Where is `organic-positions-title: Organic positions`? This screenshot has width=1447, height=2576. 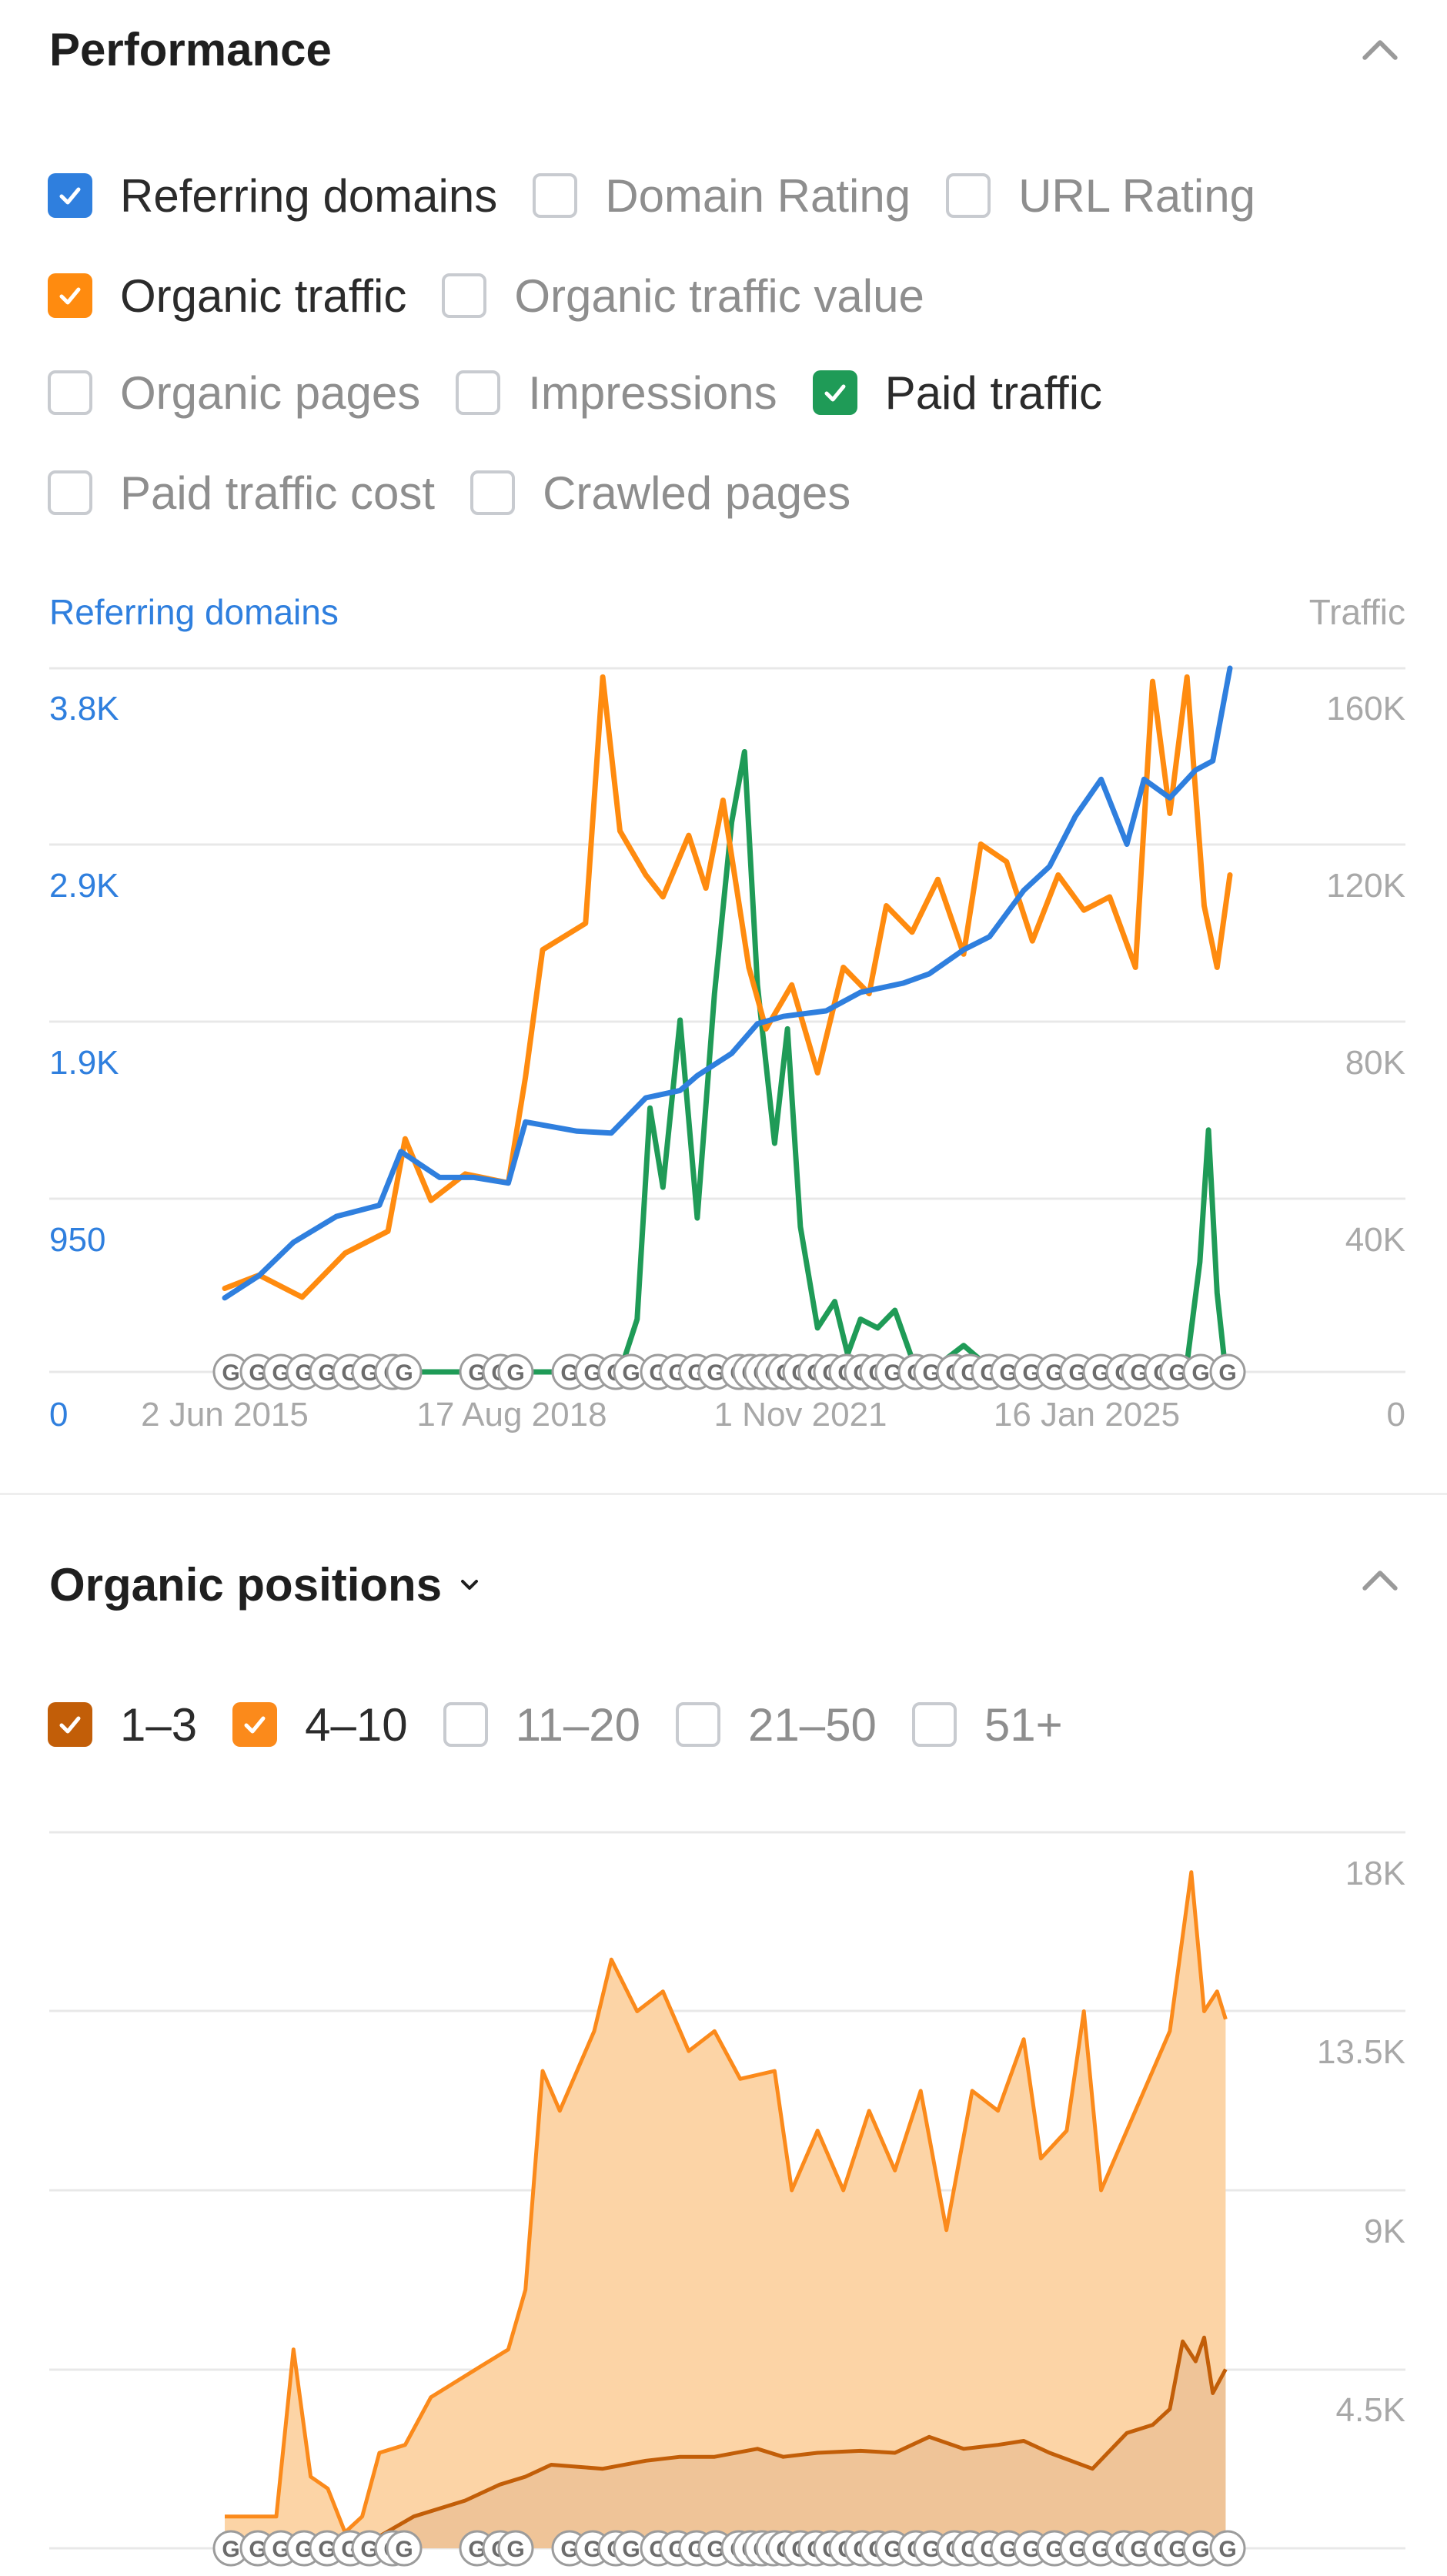
organic-positions-title: Organic positions is located at coordinates (246, 1585).